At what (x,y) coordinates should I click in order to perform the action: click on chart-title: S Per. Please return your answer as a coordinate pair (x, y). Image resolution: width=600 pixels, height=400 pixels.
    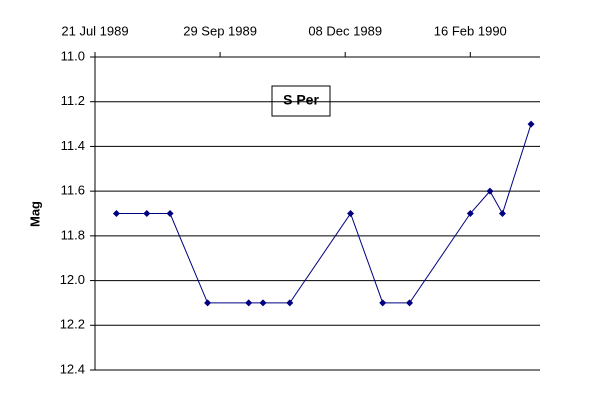
    Looking at the image, I should click on (301, 100).